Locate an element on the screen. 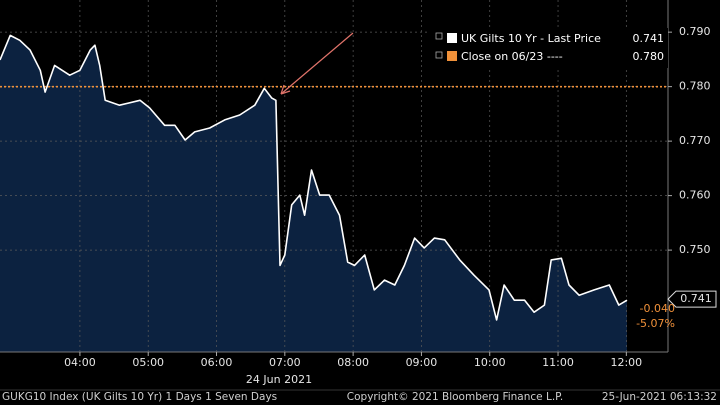 The width and height of the screenshot is (720, 405). y-tick-label: 0.790 is located at coordinates (695, 31).